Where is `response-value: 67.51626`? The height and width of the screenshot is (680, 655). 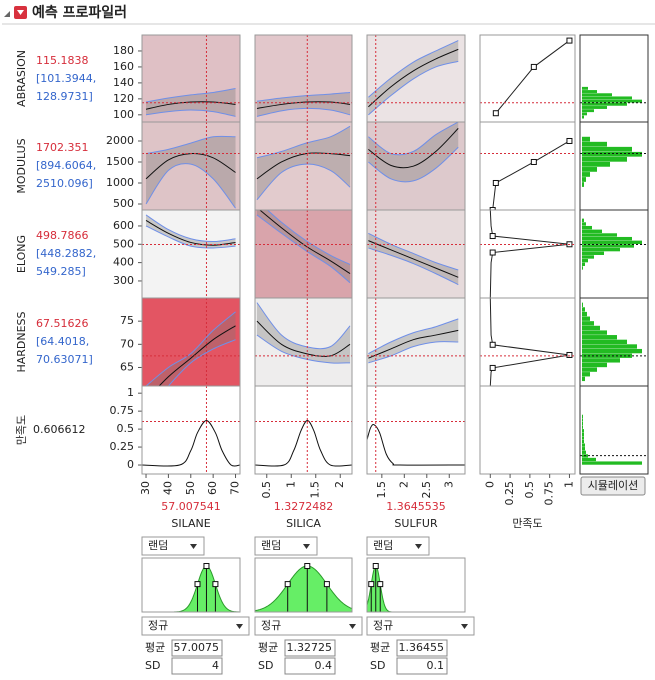 response-value: 67.51626 is located at coordinates (62, 323).